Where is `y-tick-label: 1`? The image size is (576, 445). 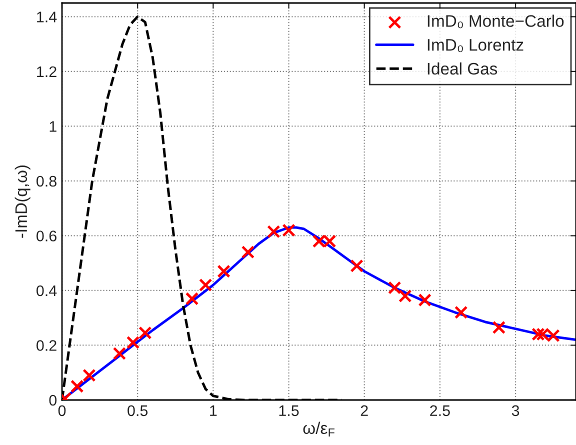
y-tick-label: 1 is located at coordinates (53, 126).